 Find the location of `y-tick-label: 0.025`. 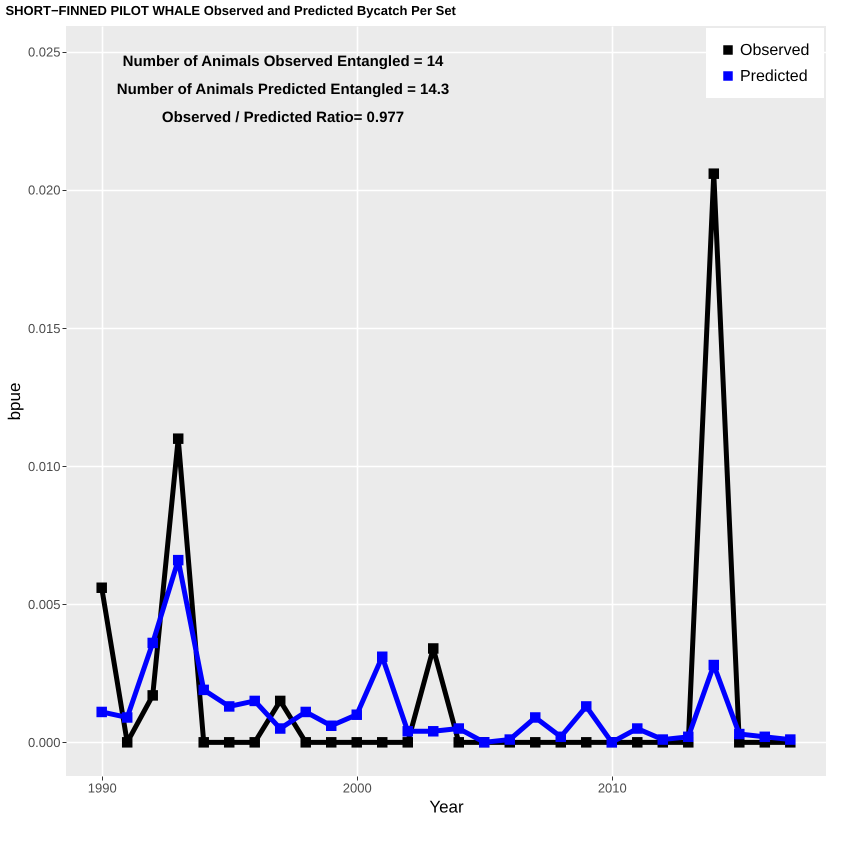

y-tick-label: 0.025 is located at coordinates (44, 52).